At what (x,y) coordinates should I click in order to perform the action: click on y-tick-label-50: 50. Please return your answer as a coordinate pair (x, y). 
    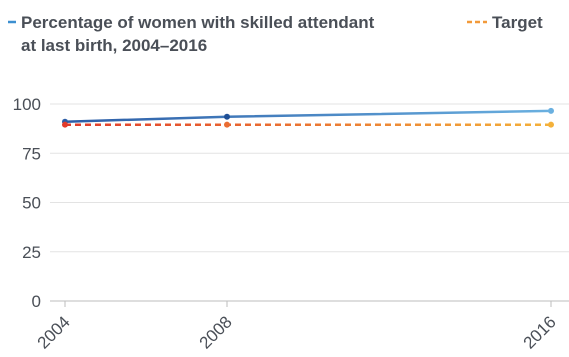
    Looking at the image, I should click on (31, 203).